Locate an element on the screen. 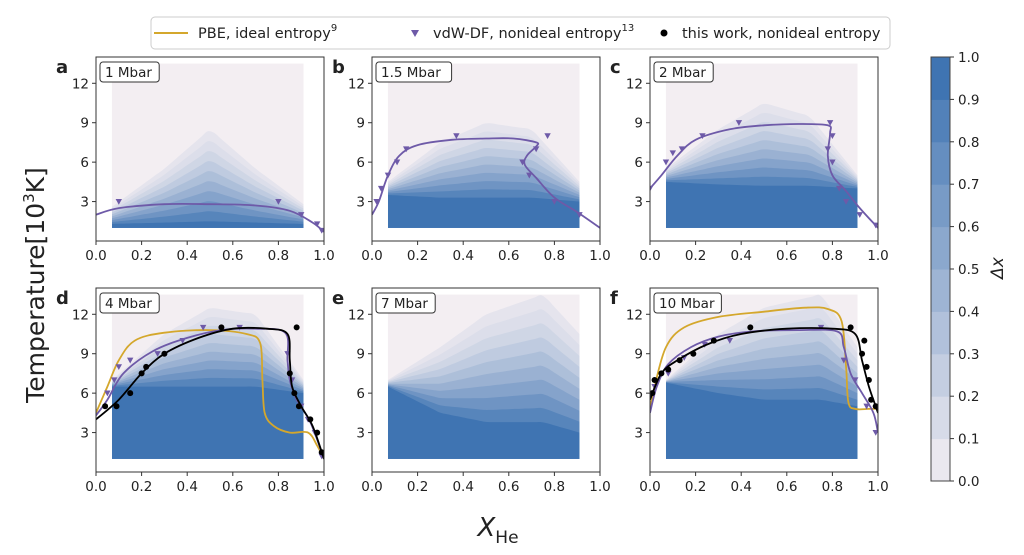 This screenshot has height=555, width=1024. panel-d: 0.0 0.2 0.4 0.6 0.8 1.0 3 6 9 12 4 Mbar d is located at coordinates (195, 391).